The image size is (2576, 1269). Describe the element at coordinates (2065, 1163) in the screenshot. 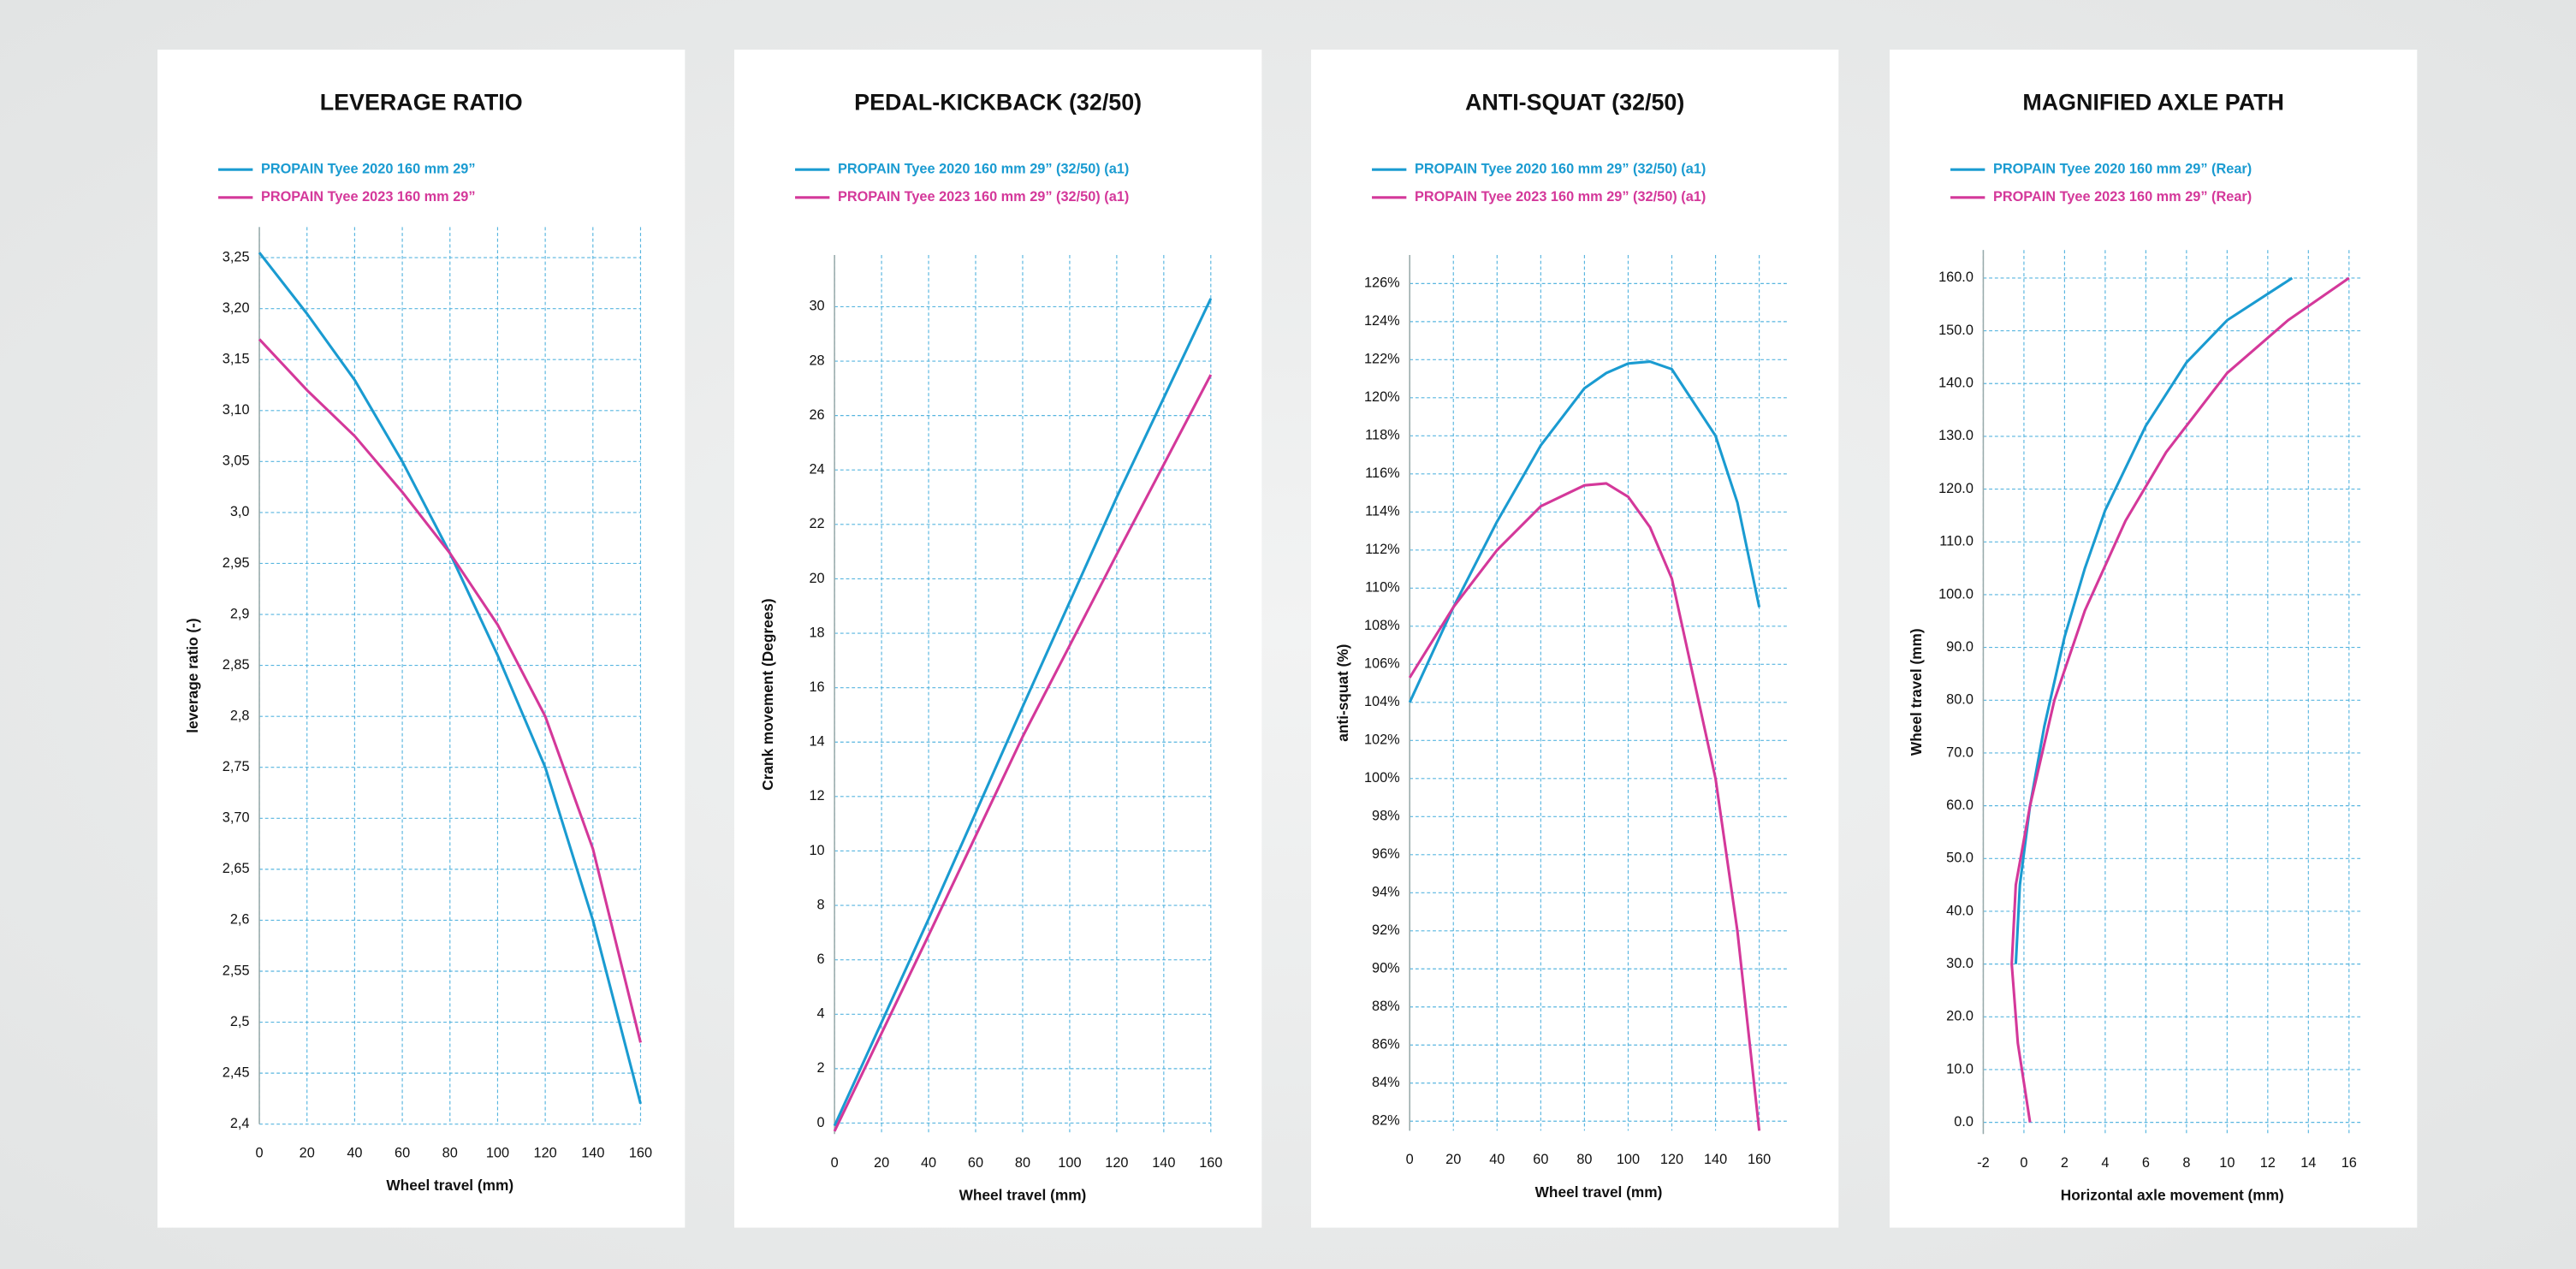

I see `x-tick-label: 2` at that location.